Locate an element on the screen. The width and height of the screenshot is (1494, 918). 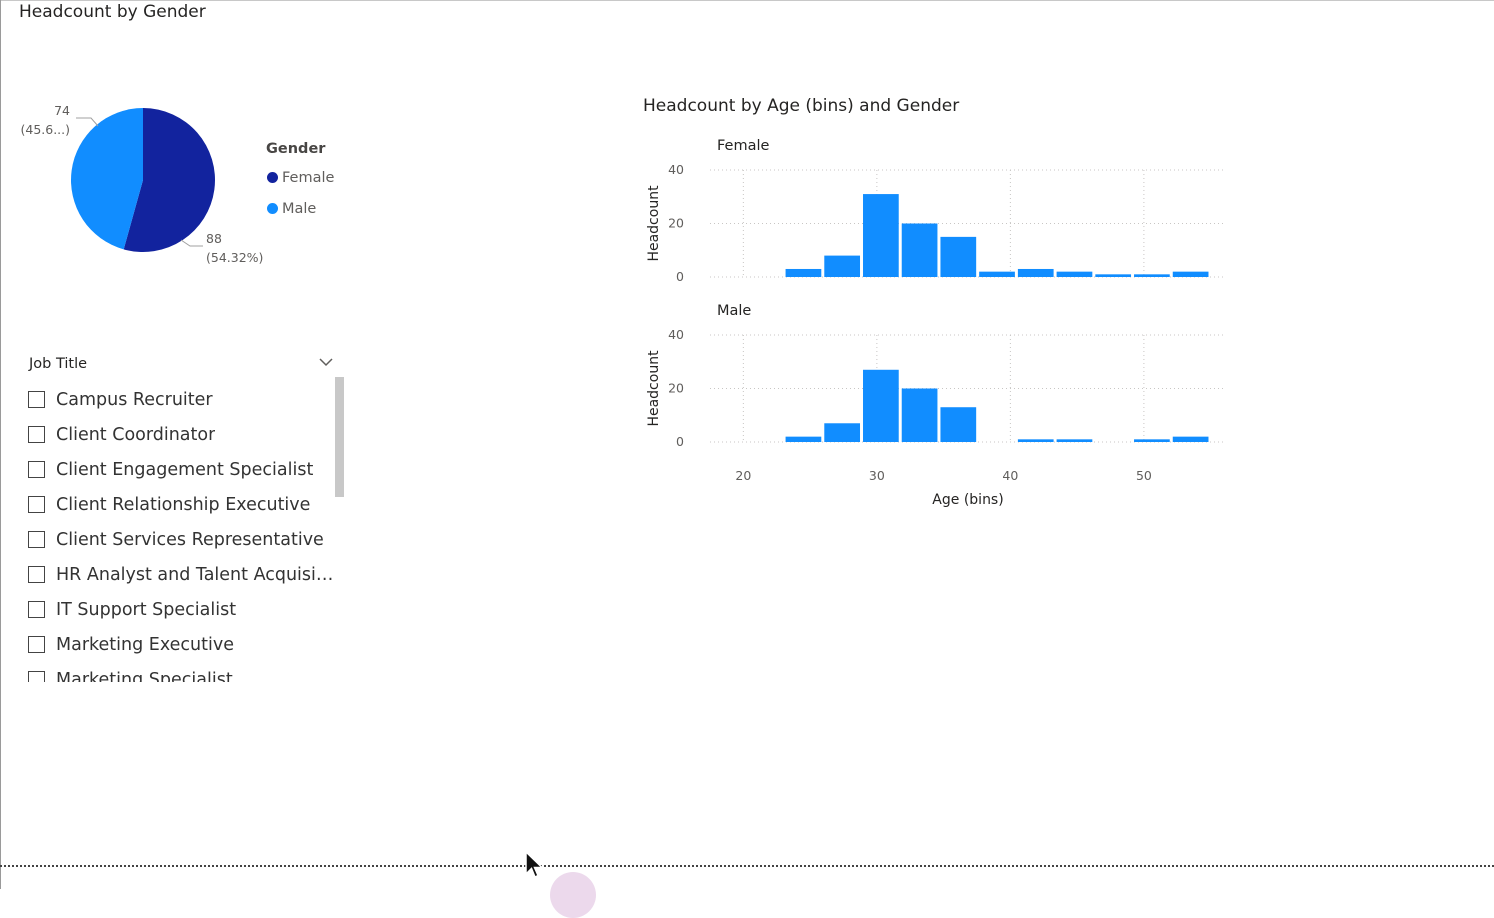
pie-slice-female is located at coordinates (169, 180).